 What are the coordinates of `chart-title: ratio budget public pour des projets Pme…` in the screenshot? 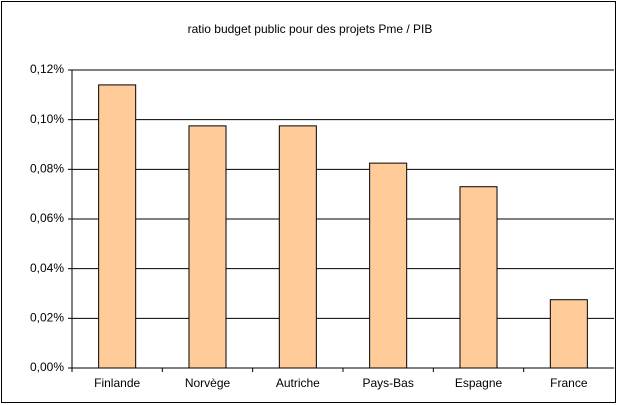 It's located at (310, 29).